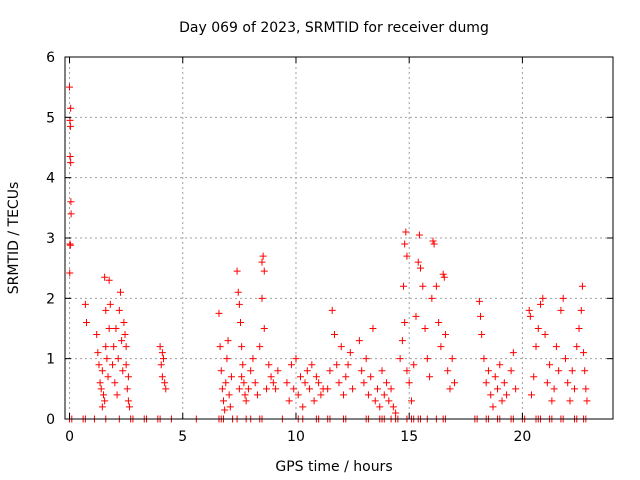 The width and height of the screenshot is (640, 480). What do you see at coordinates (14, 238) in the screenshot?
I see `y-axis-label: SRMTID / TECUs` at bounding box center [14, 238].